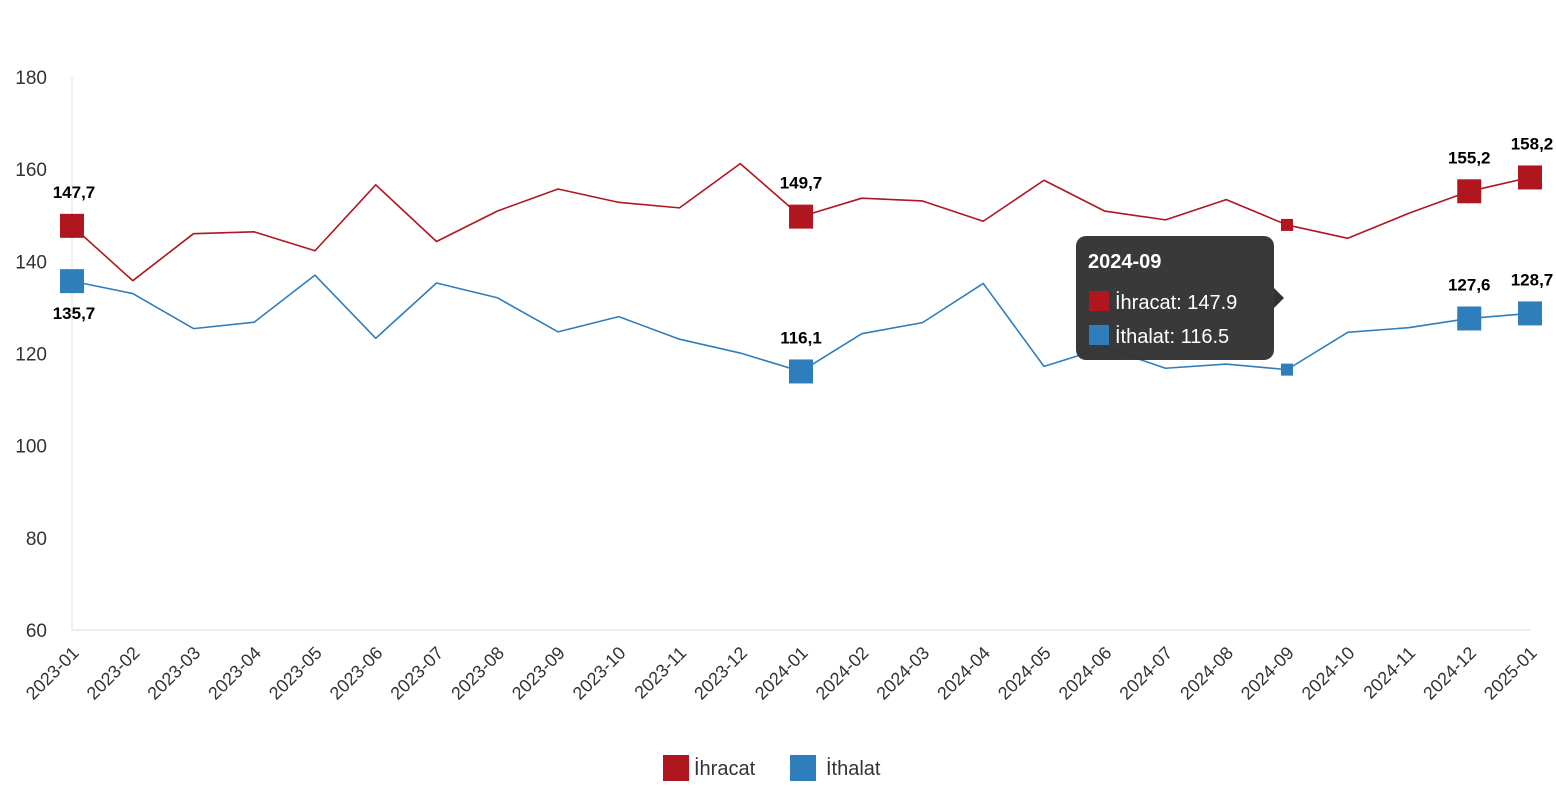 This screenshot has width=1556, height=800. Describe the element at coordinates (725, 768) in the screenshot. I see `legend-label: İhracat` at that location.